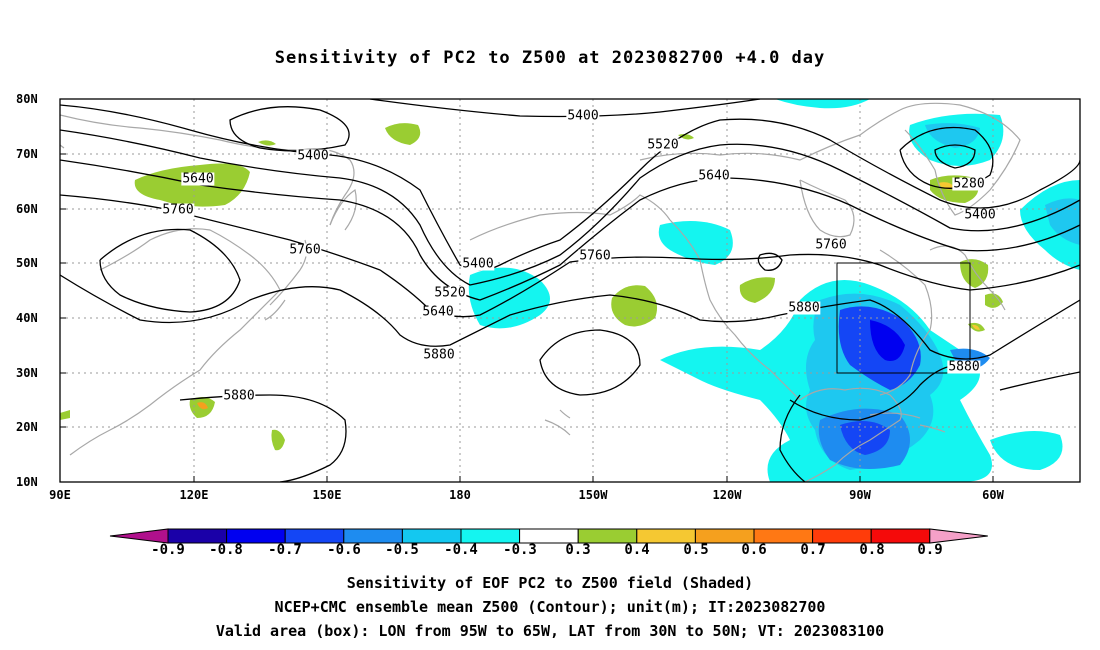 This screenshot has height=650, width=1100. Describe the element at coordinates (170, 270) in the screenshot. I see `contour-5760-sw` at that location.